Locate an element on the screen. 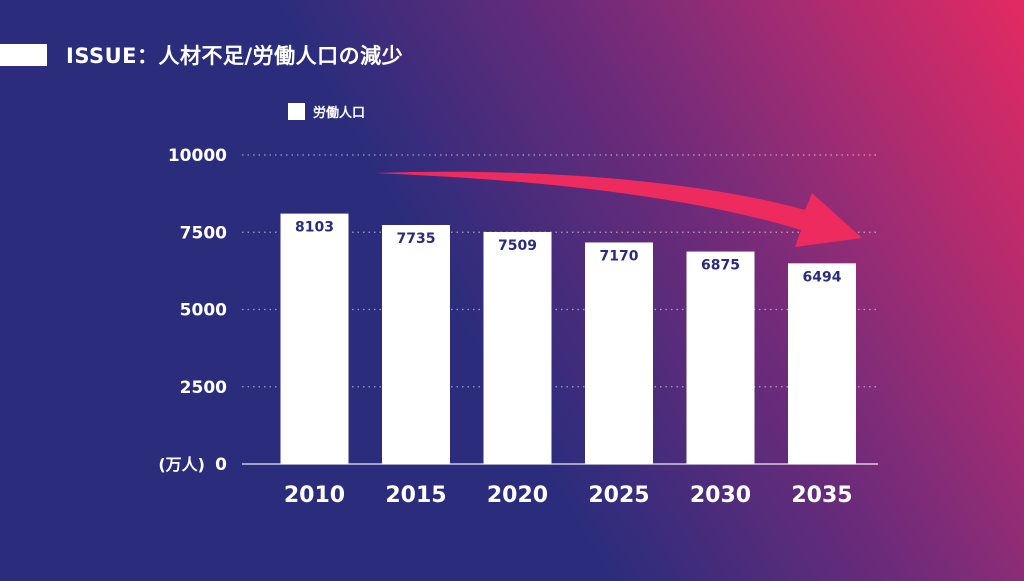  x-tick-label: 2025 is located at coordinates (618, 495).